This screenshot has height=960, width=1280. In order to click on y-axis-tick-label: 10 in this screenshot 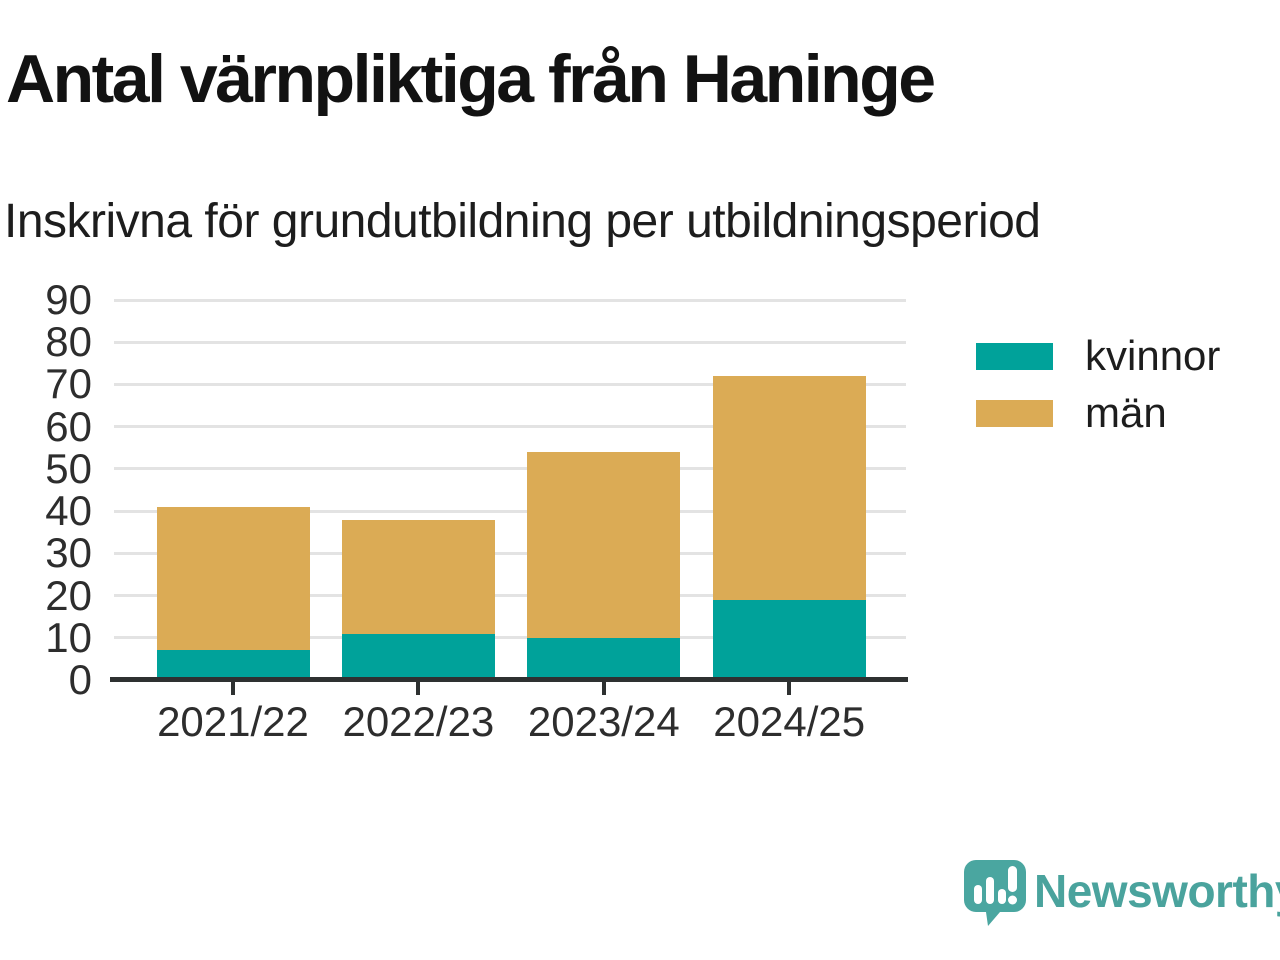, I will do `click(68, 637)`.